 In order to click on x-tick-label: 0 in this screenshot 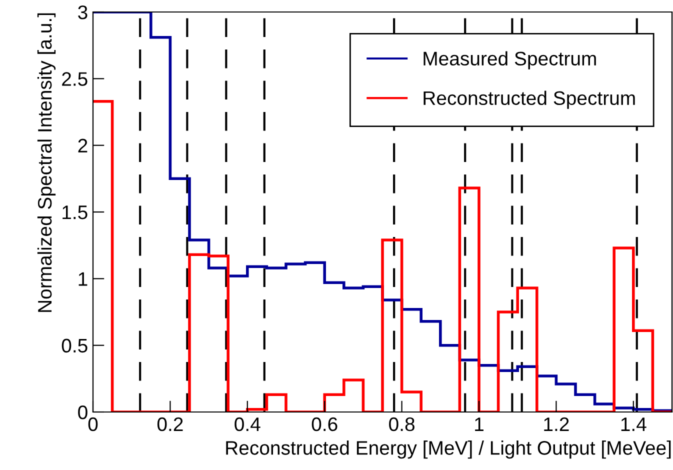, I will do `click(93, 424)`.